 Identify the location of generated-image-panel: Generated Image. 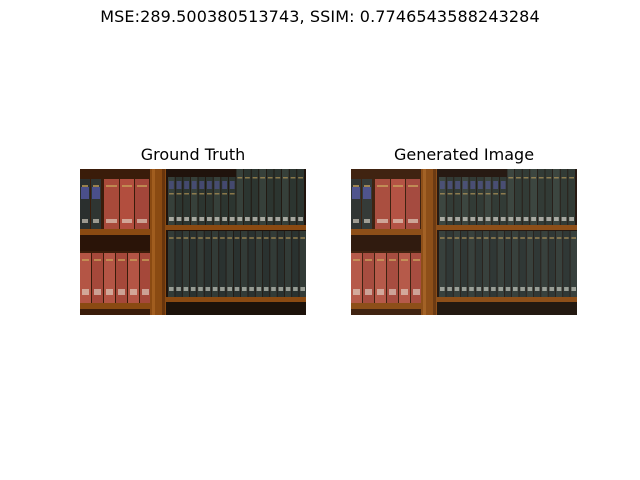
(464, 230).